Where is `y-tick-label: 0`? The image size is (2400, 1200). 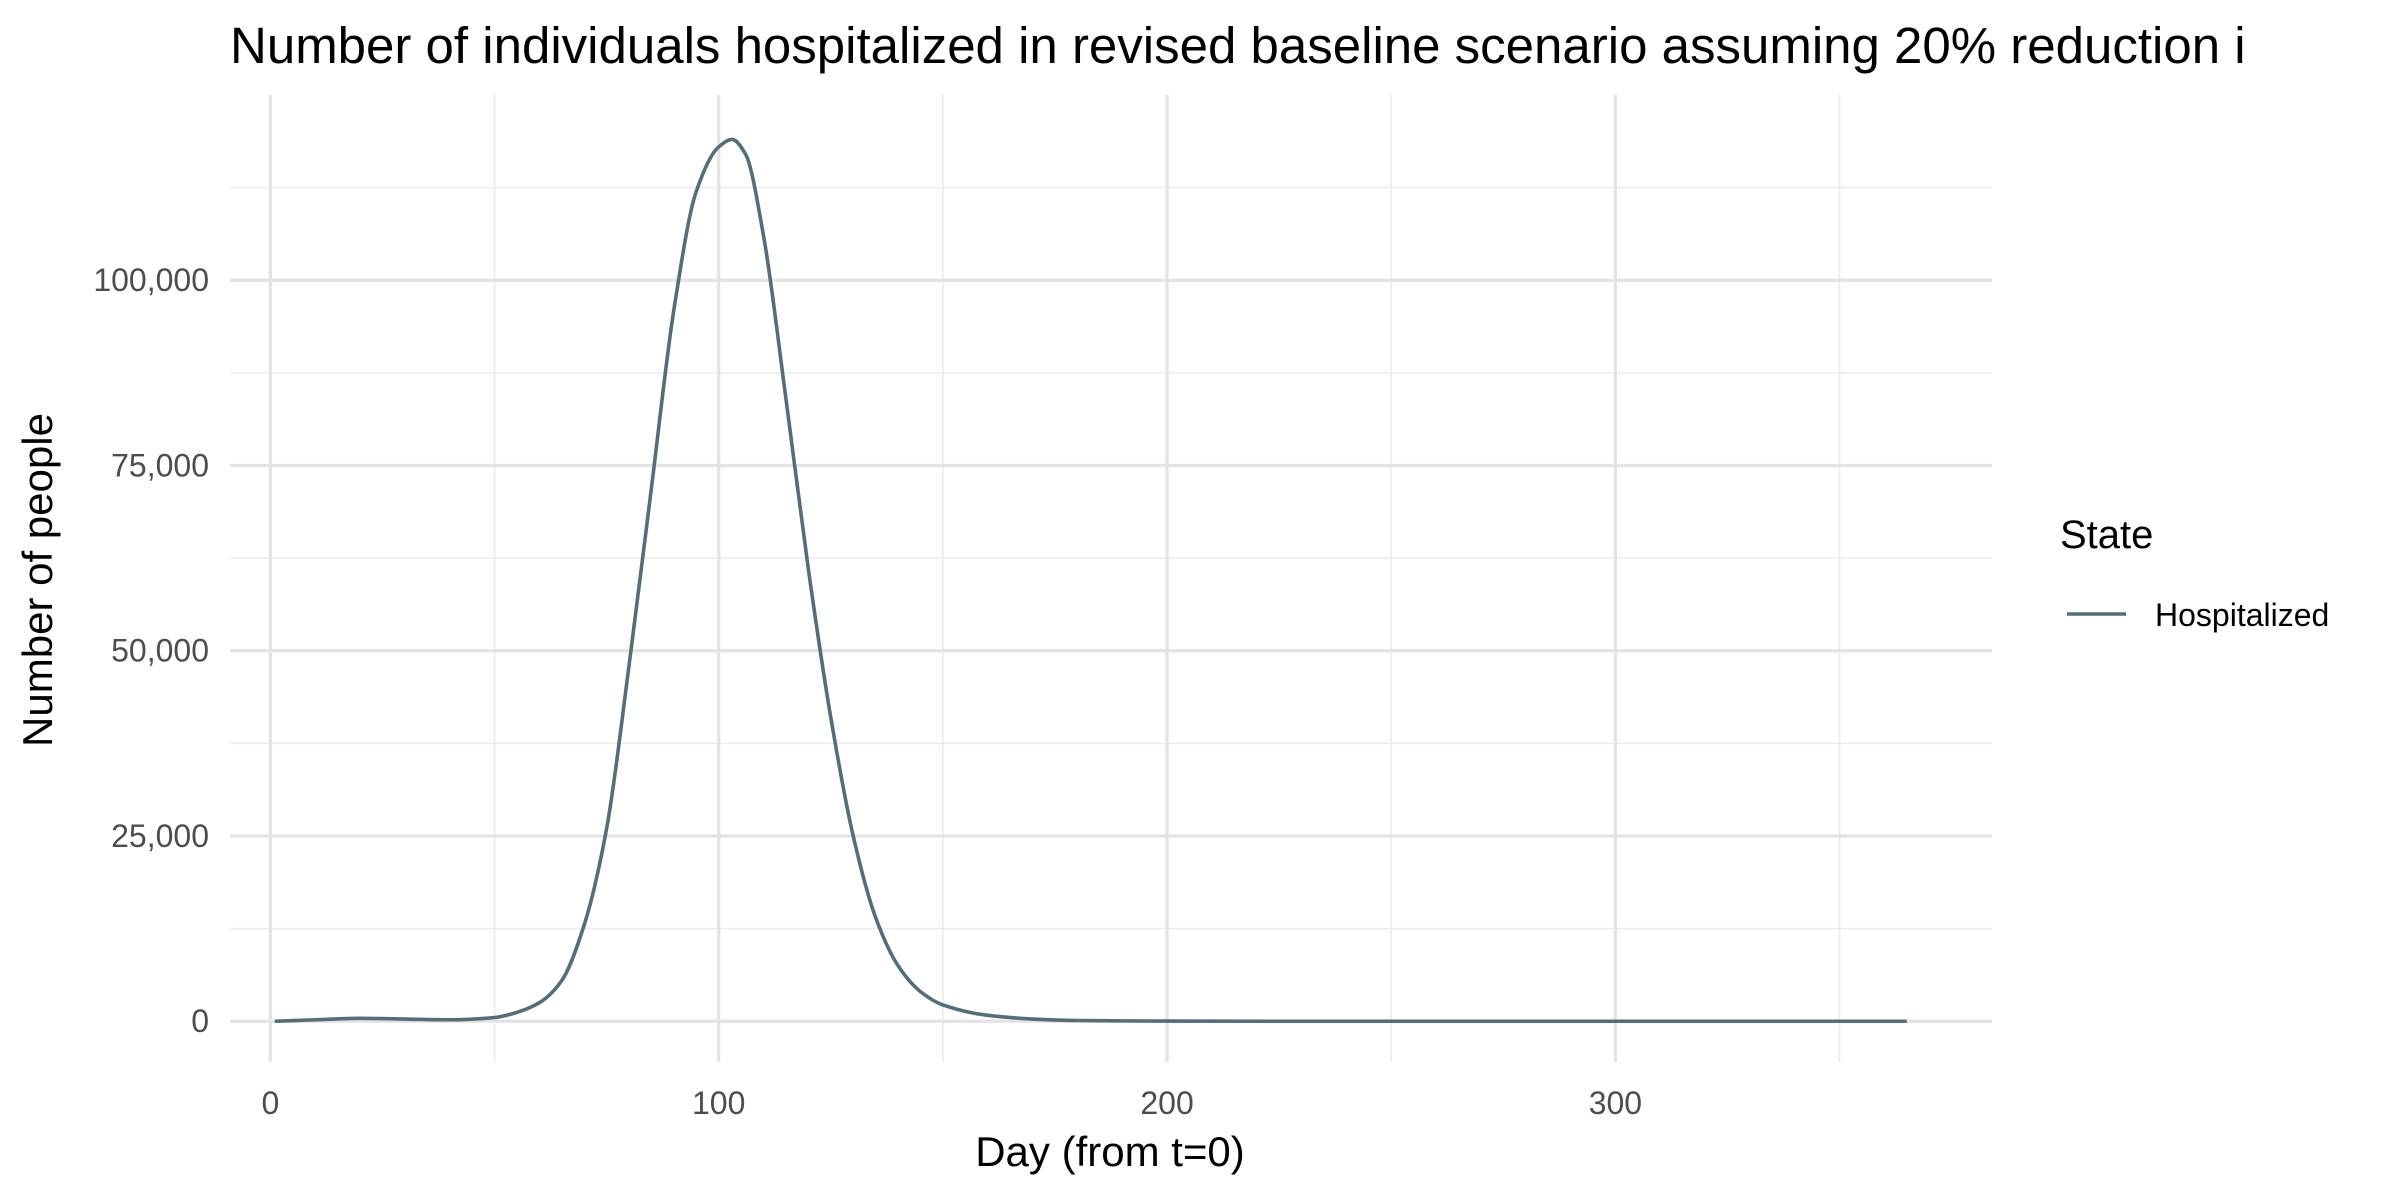 y-tick-label: 0 is located at coordinates (200, 1021).